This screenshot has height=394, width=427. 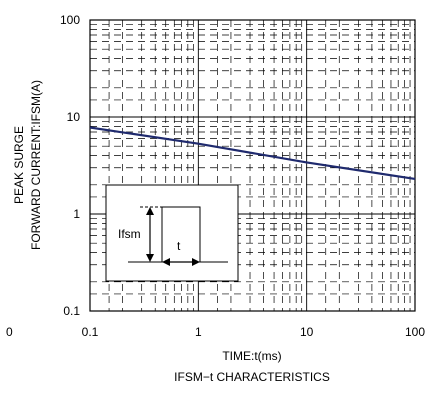 I want to click on x-tick-labels: 0.1 1 10 100, so click(x=254, y=332).